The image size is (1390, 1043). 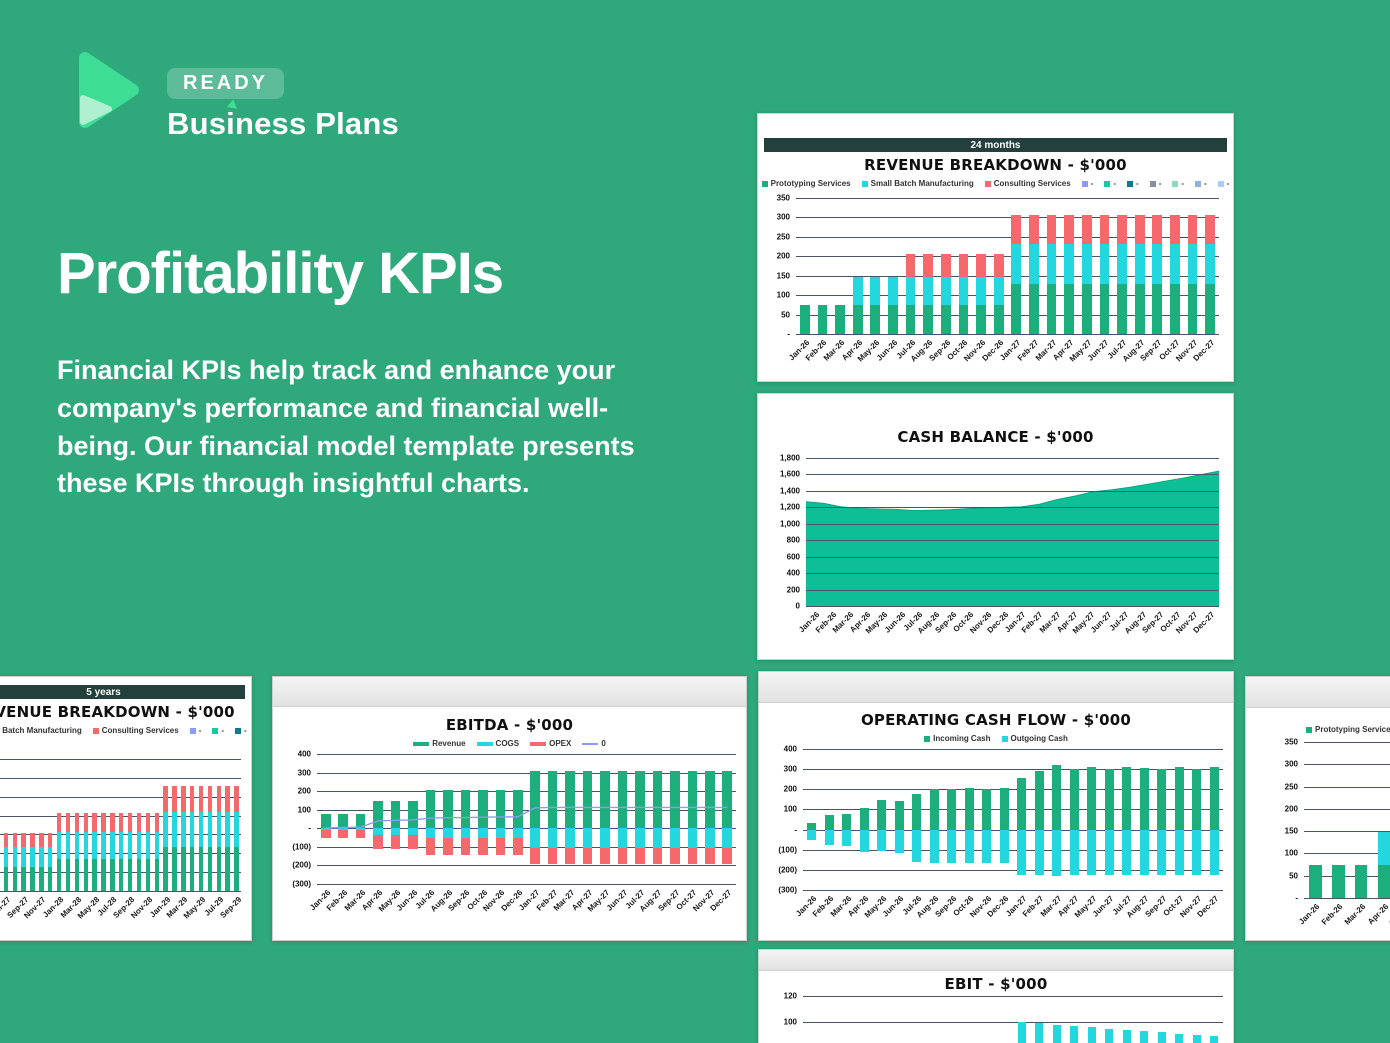 I want to click on legend-label: 0, so click(x=603, y=743).